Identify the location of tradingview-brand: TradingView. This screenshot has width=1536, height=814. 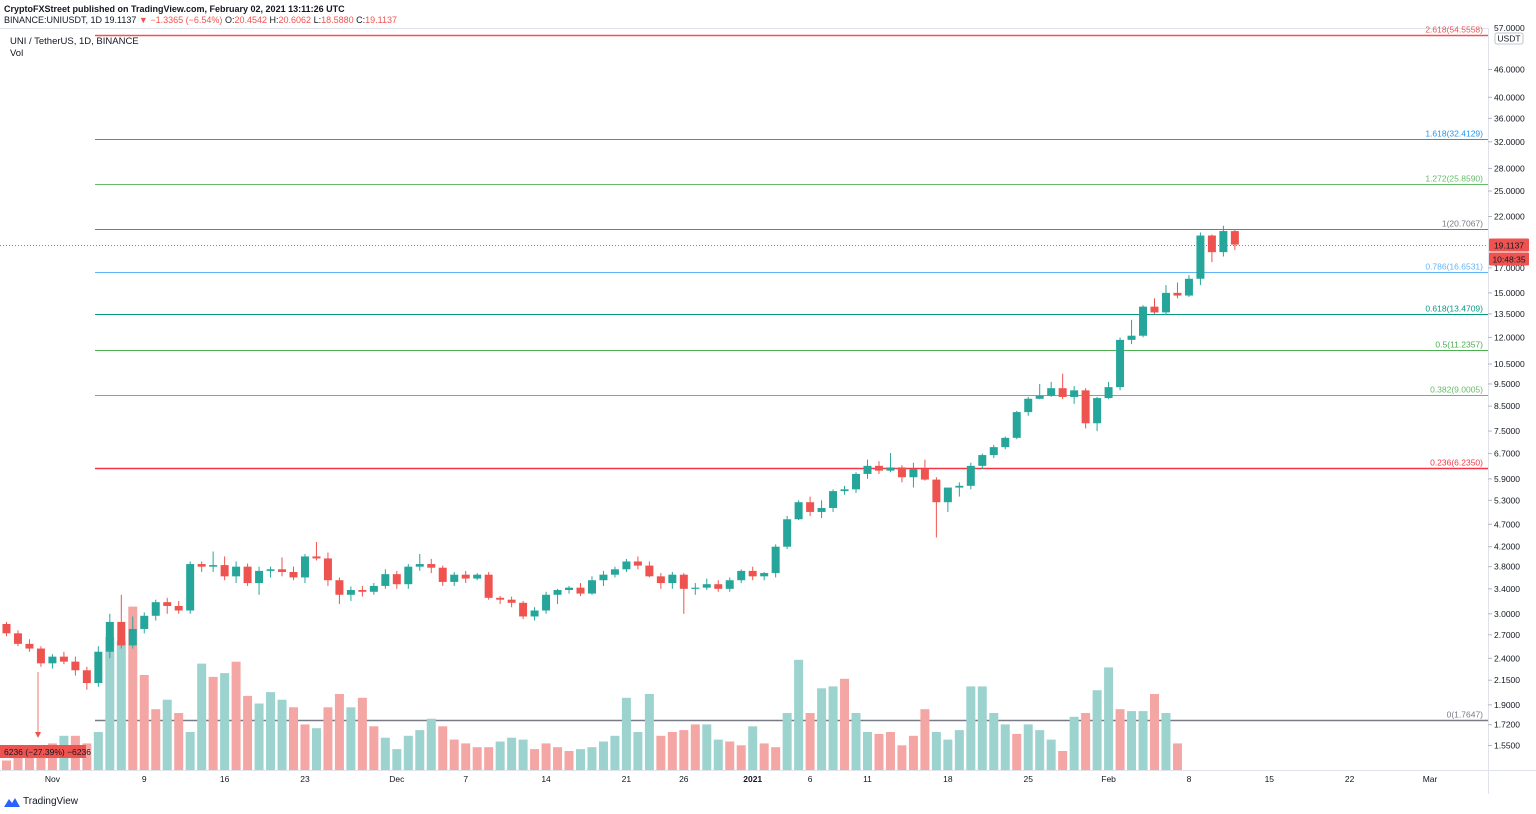
(41, 801).